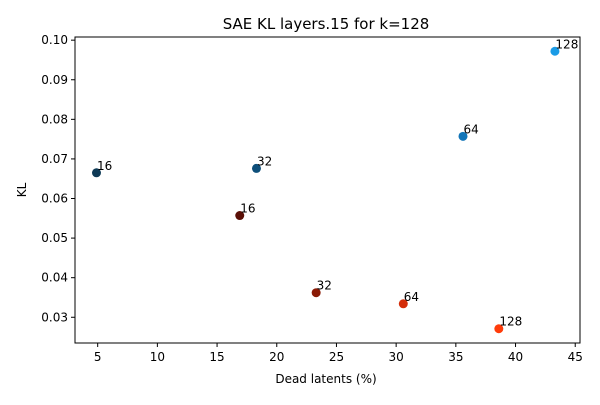  What do you see at coordinates (54, 80) in the screenshot?
I see `y-tick-label: 0.09` at bounding box center [54, 80].